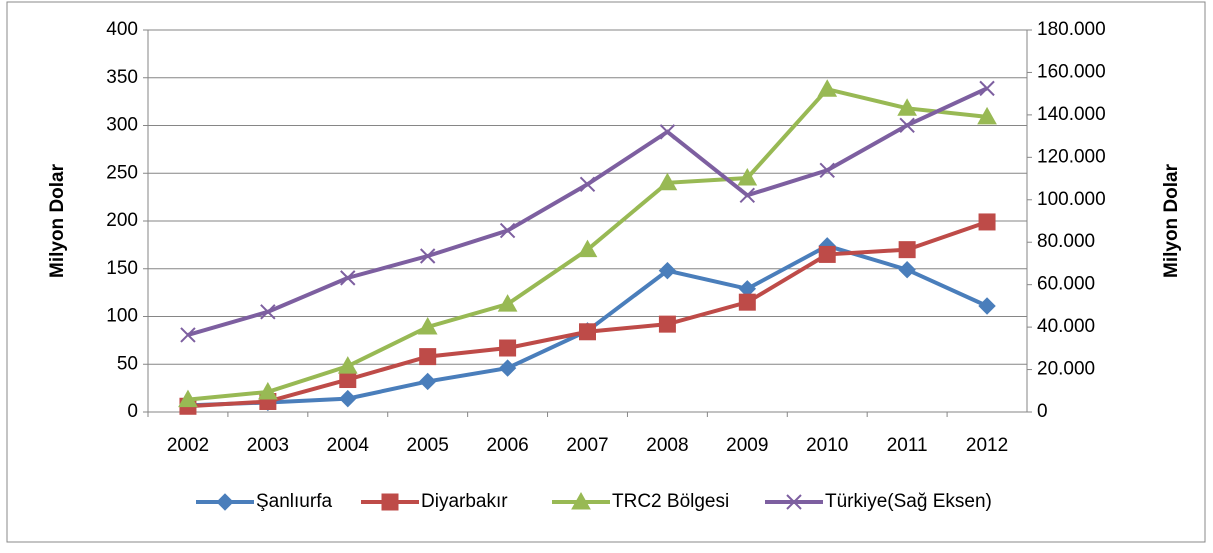 Image resolution: width=1213 pixels, height=553 pixels. I want to click on x-tick-label: 2011, so click(907, 445).